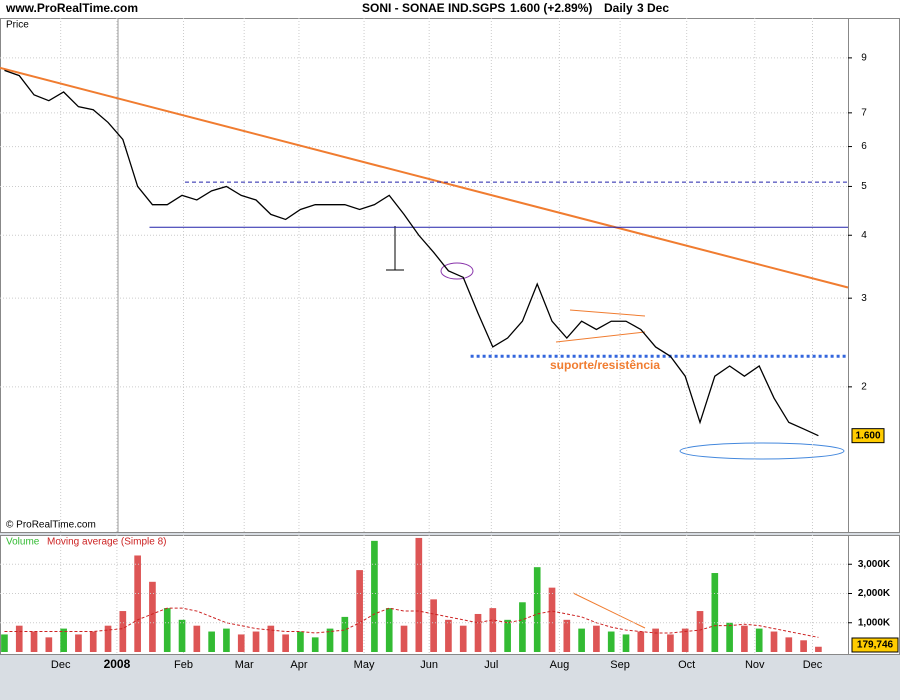 The height and width of the screenshot is (700, 900). I want to click on x-tick-label: Aug, so click(560, 665).